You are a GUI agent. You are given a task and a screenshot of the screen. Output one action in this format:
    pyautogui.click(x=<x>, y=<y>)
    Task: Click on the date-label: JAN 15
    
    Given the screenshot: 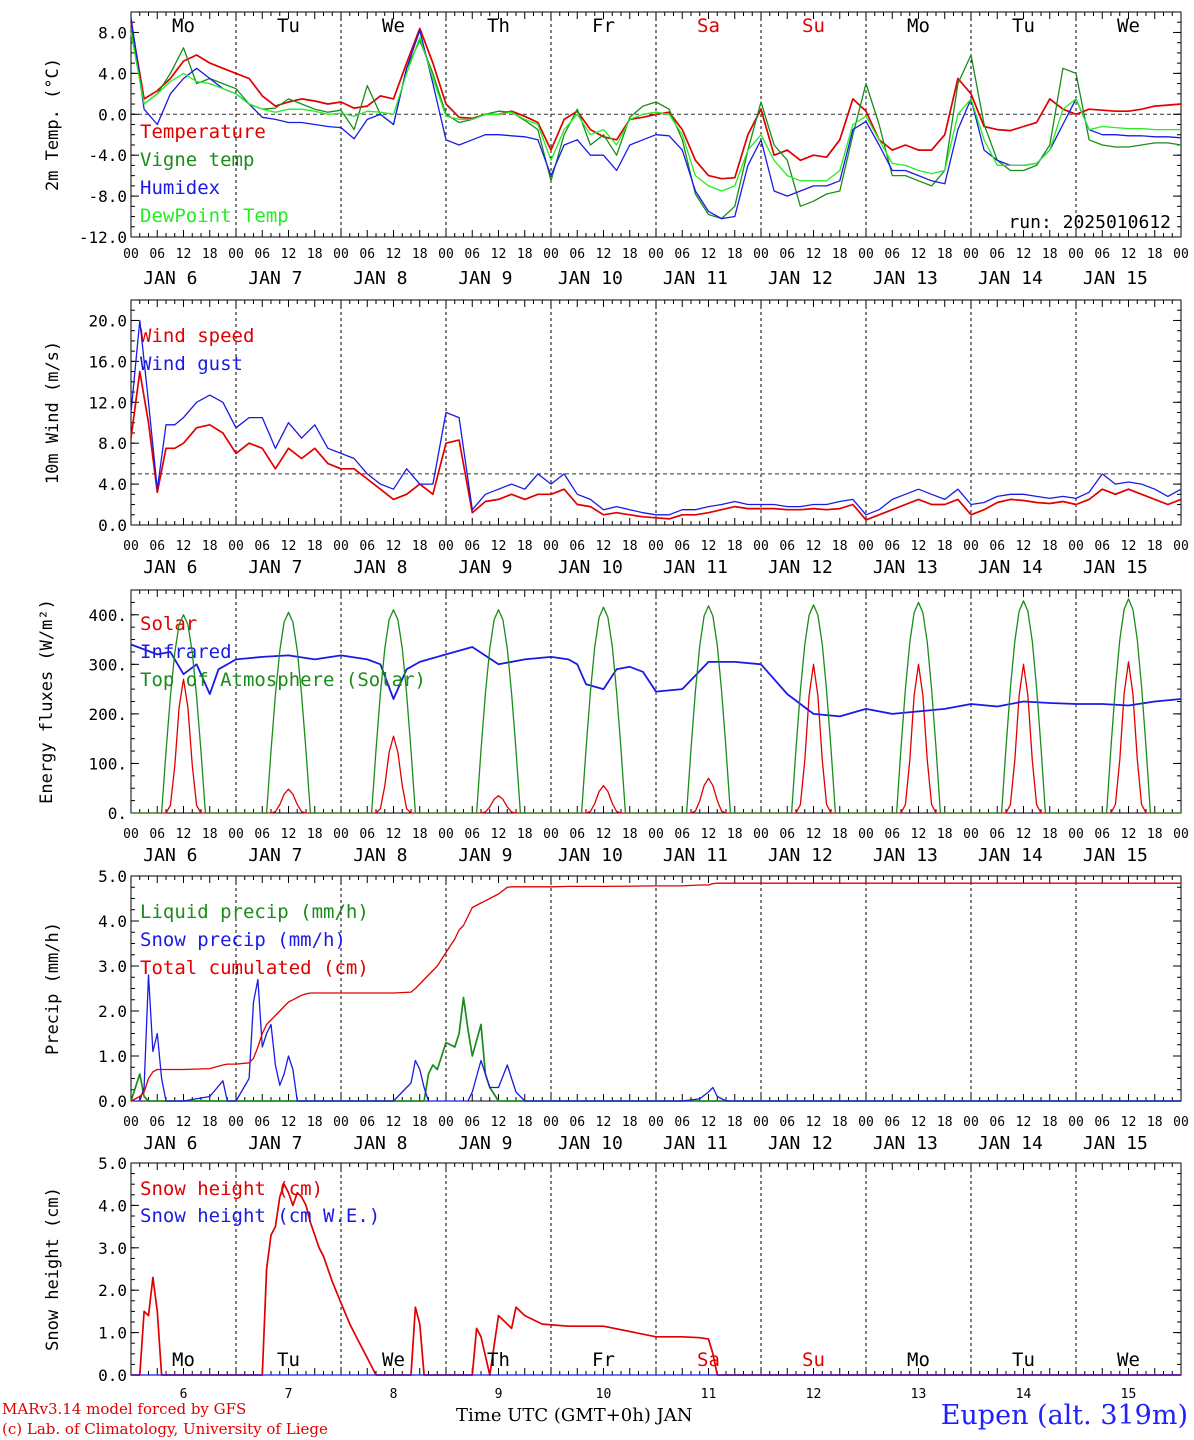 What is the action you would take?
    pyautogui.click(x=1115, y=567)
    